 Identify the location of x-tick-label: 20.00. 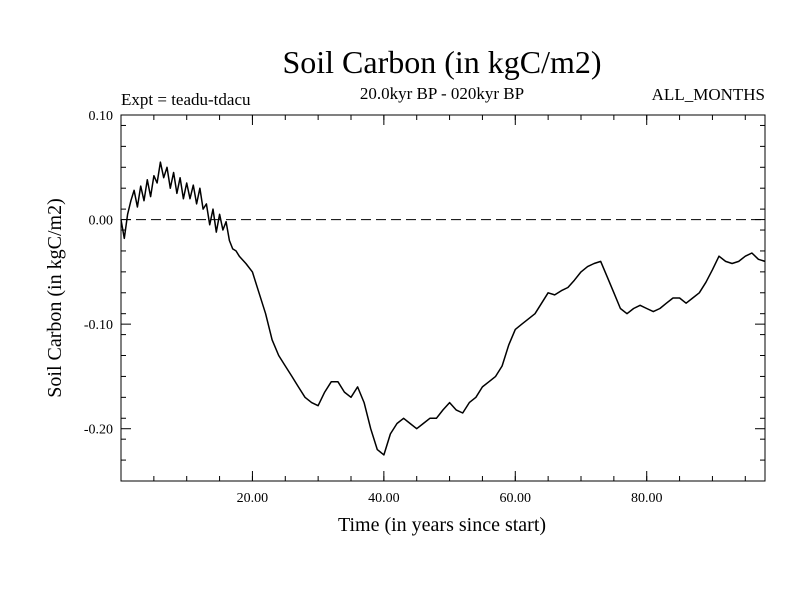
(253, 498).